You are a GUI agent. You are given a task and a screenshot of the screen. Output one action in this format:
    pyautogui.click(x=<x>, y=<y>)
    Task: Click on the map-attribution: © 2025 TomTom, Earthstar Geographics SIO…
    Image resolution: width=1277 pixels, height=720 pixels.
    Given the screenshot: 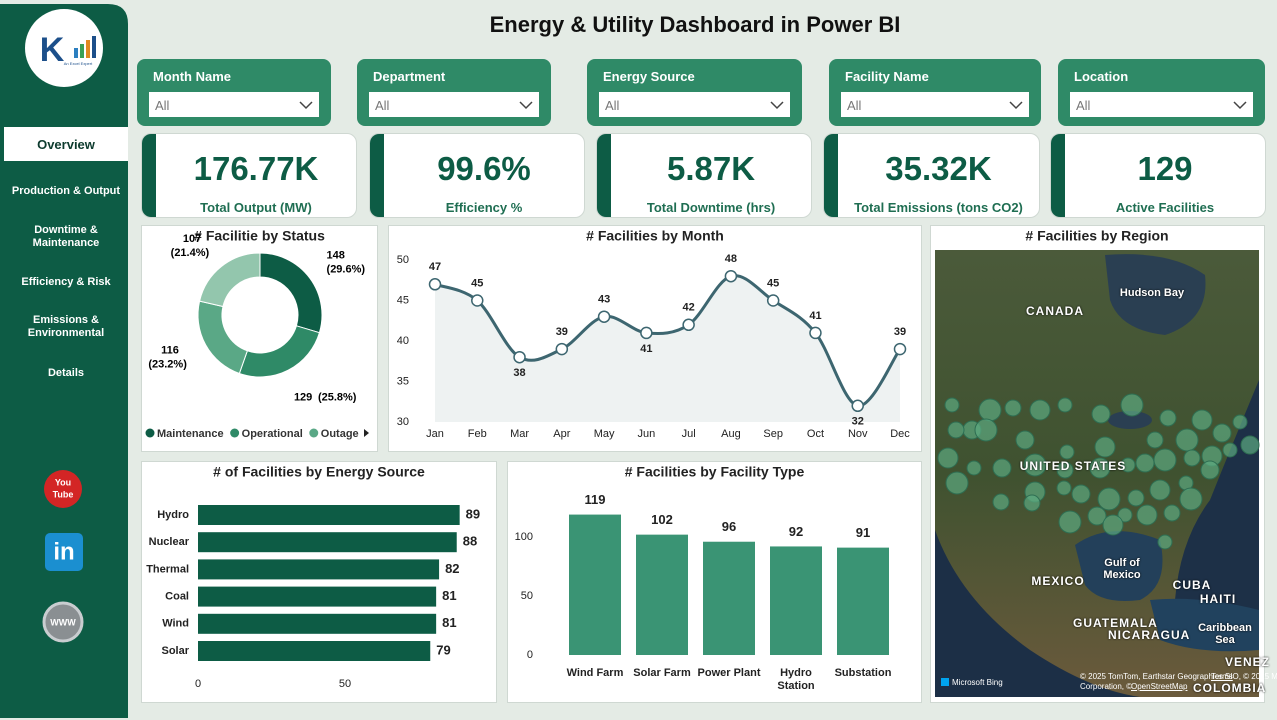 What is the action you would take?
    pyautogui.click(x=1178, y=676)
    